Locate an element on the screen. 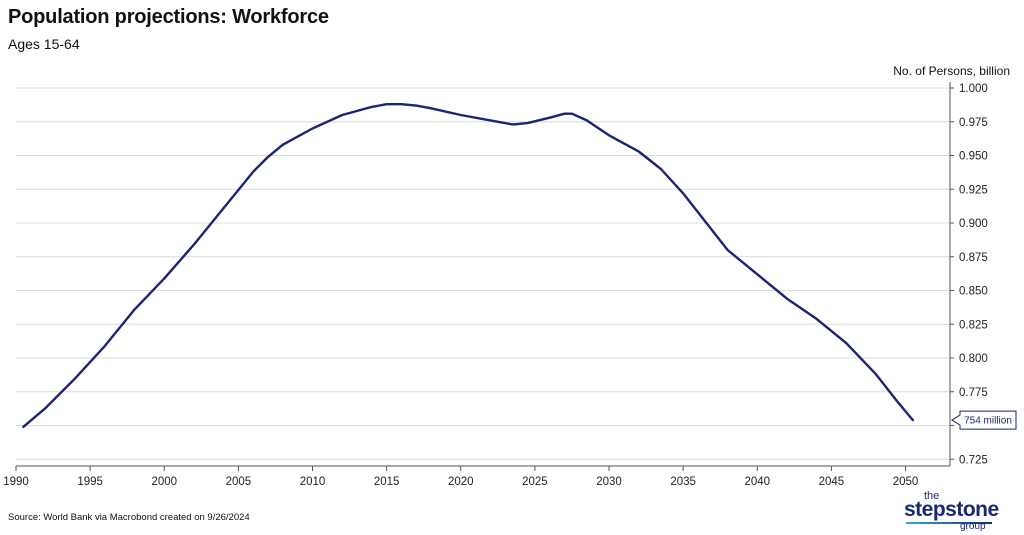  x-tick-label: 2030 is located at coordinates (609, 482).